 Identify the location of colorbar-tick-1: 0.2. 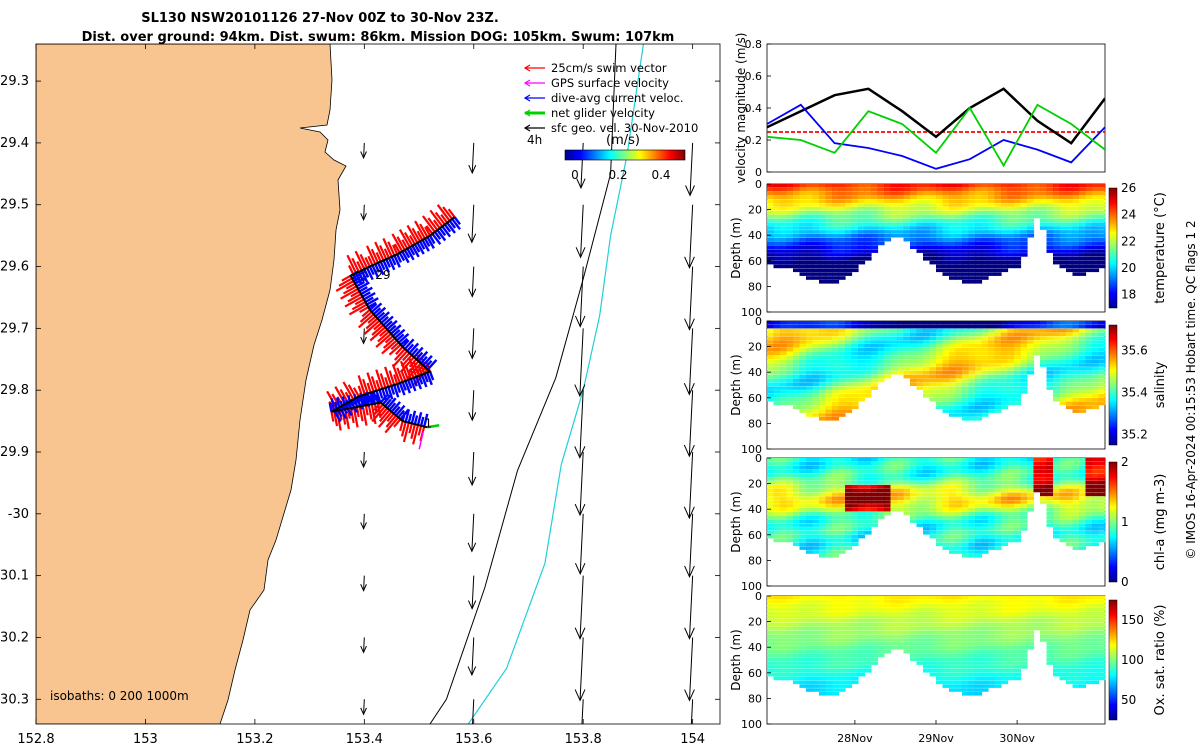
(617, 175).